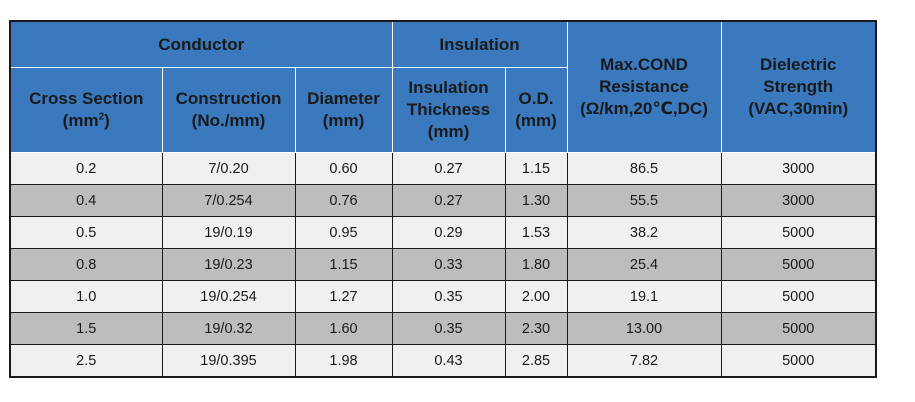 The width and height of the screenshot is (915, 402). I want to click on header-construction-unit: (No./mm), so click(228, 120).